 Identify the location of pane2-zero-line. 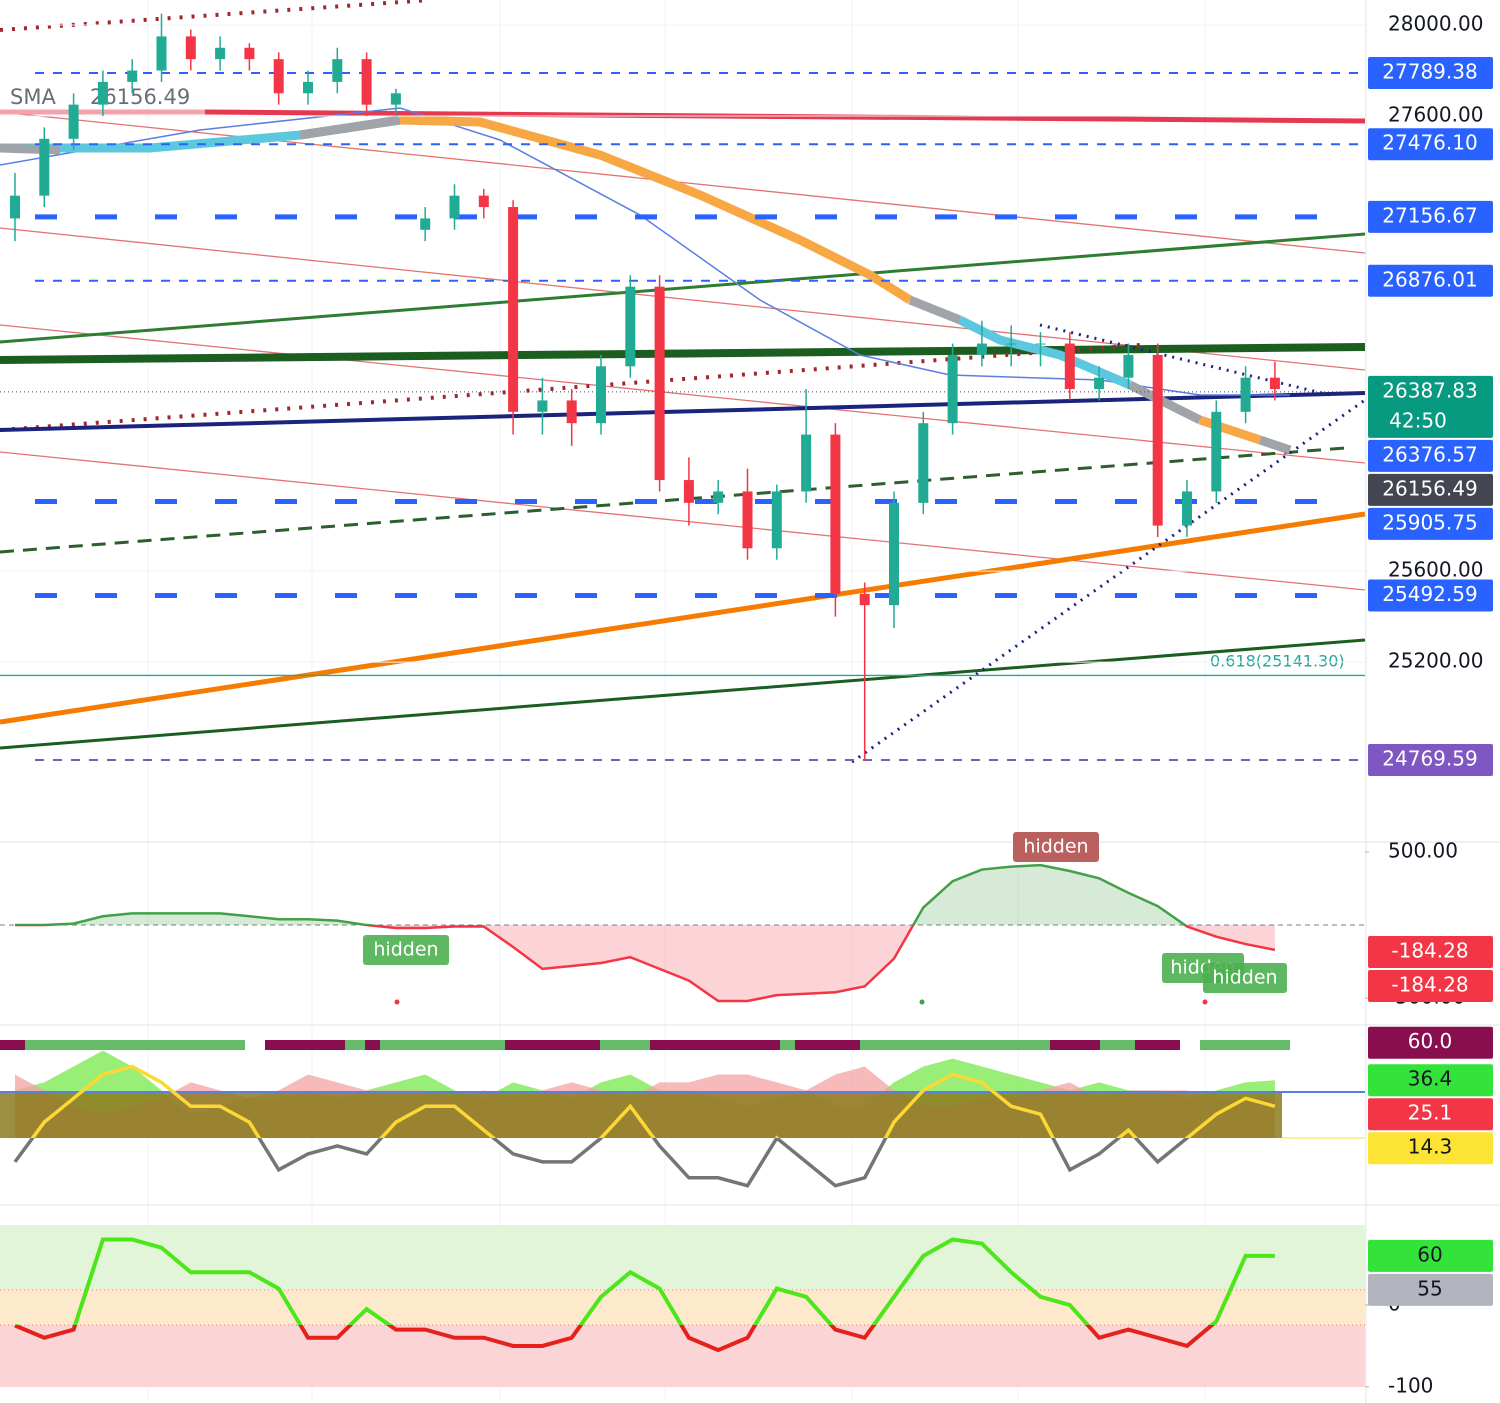
(682, 964).